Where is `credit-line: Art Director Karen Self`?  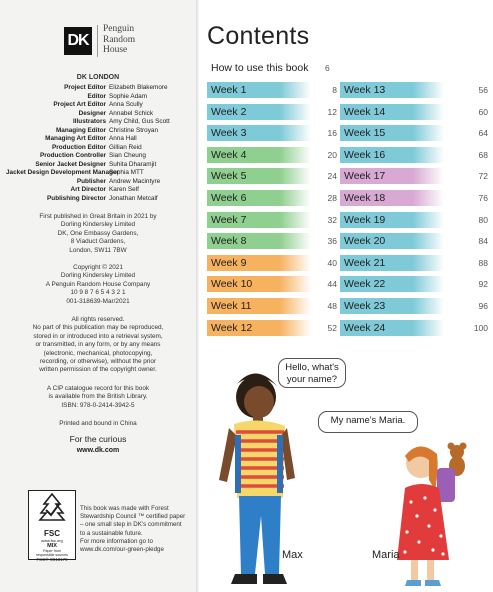
credit-line: Art Director Karen Self is located at coordinates (98, 190).